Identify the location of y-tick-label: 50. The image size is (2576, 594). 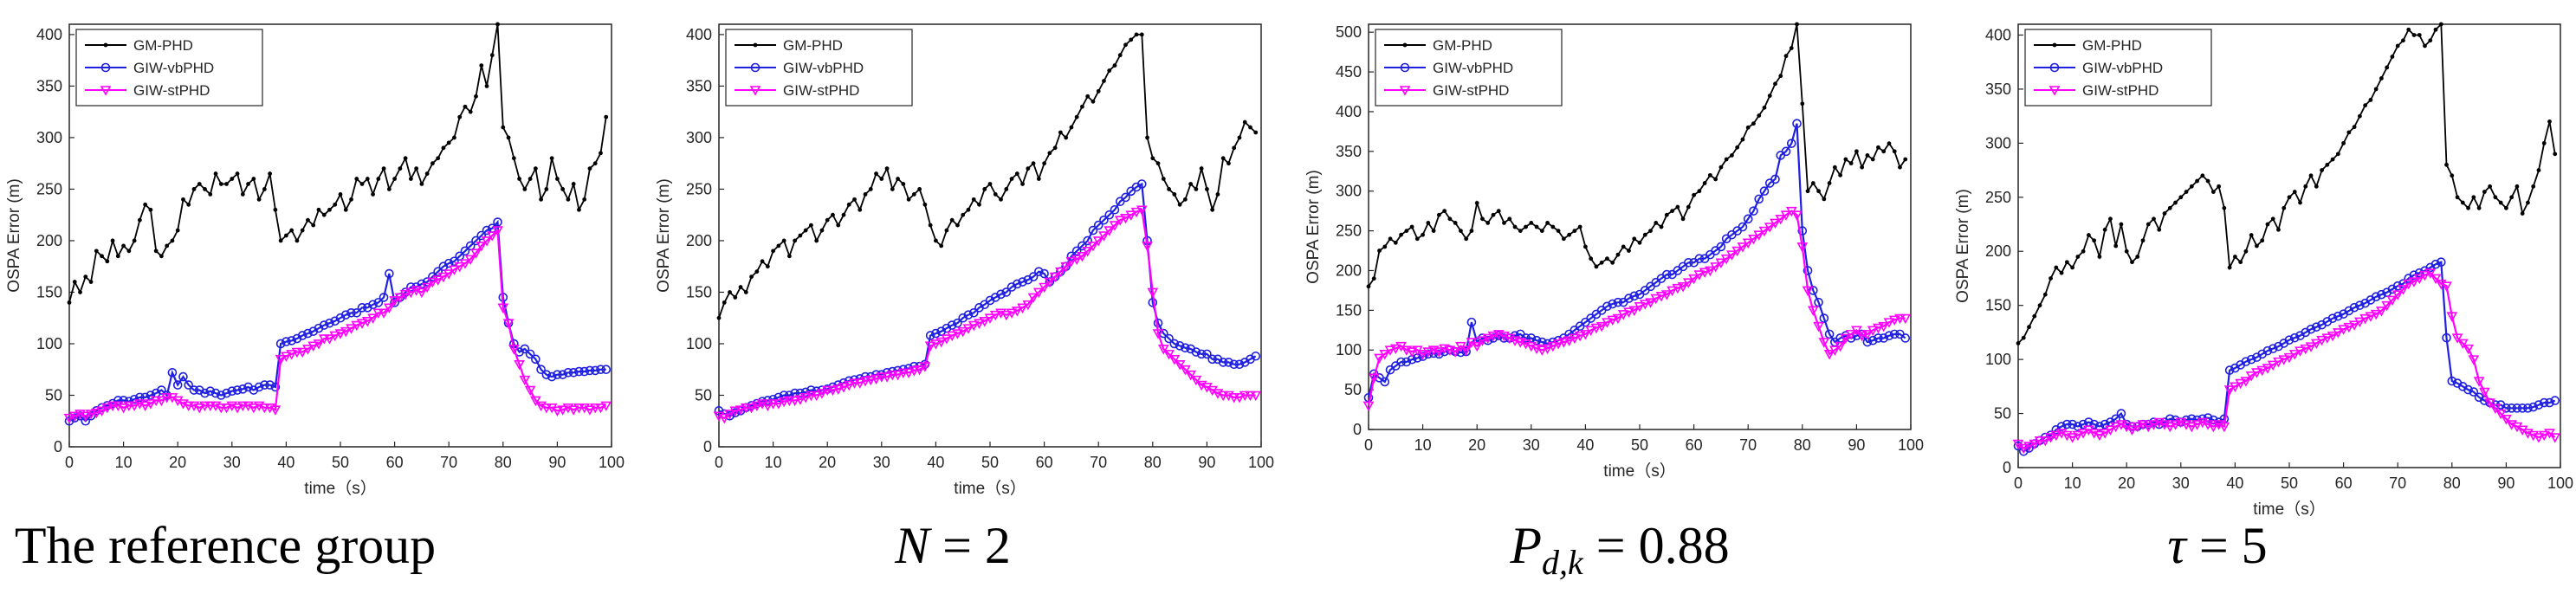
(1353, 389).